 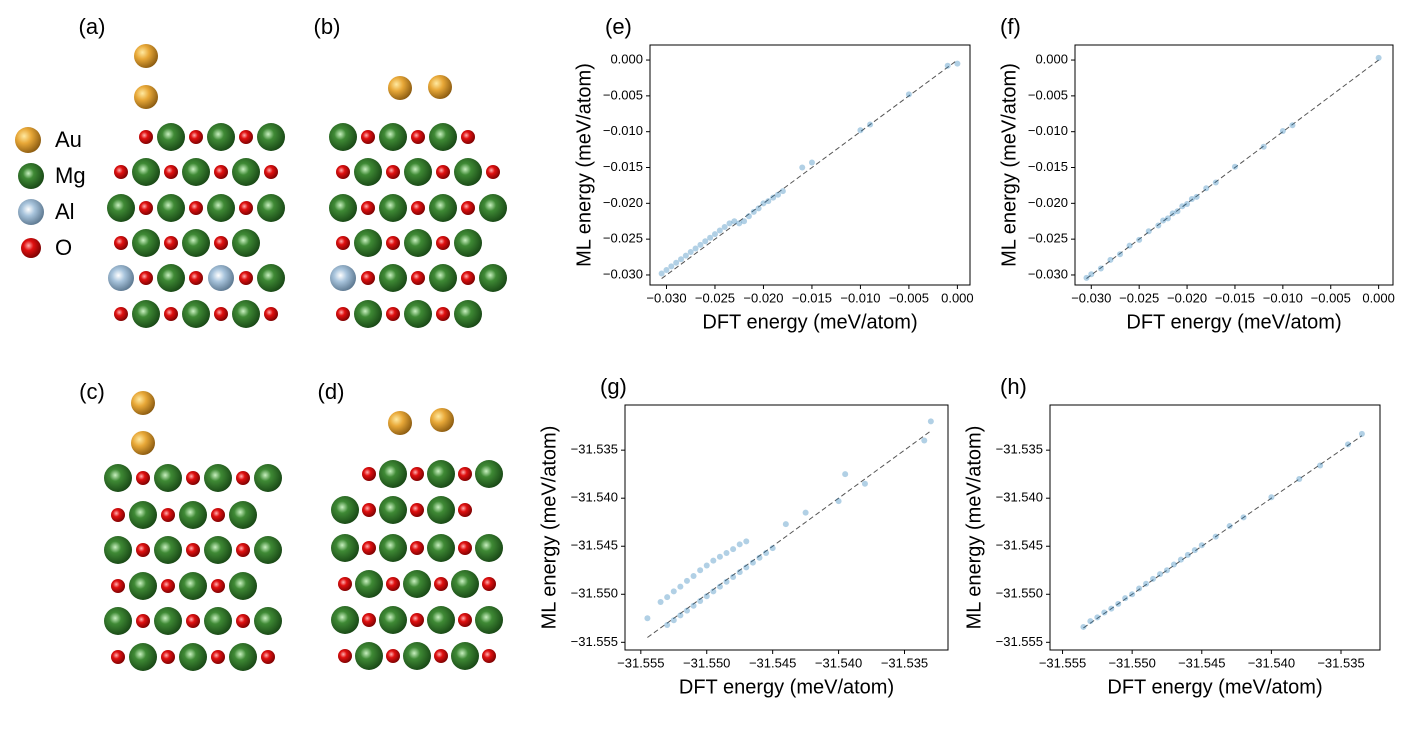 I want to click on panel-label: (h), so click(x=1013, y=386).